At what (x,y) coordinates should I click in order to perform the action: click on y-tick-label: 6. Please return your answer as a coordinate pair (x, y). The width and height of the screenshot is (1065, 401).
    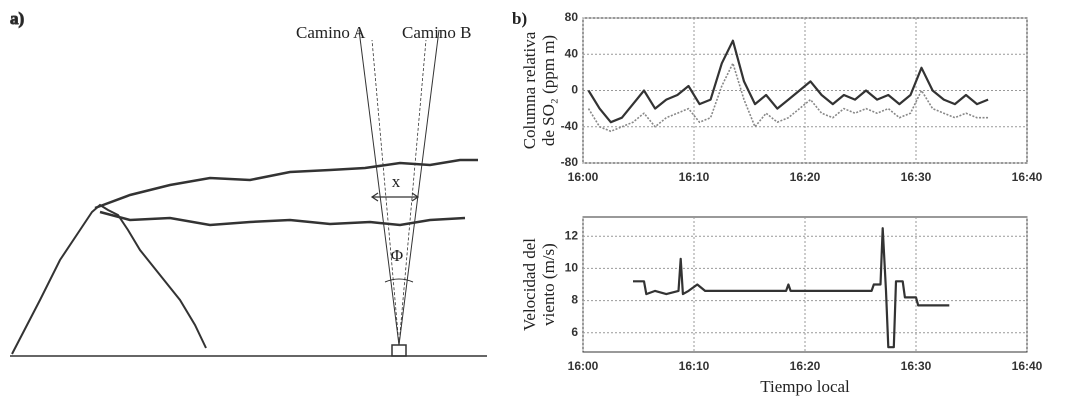
    Looking at the image, I should click on (574, 332).